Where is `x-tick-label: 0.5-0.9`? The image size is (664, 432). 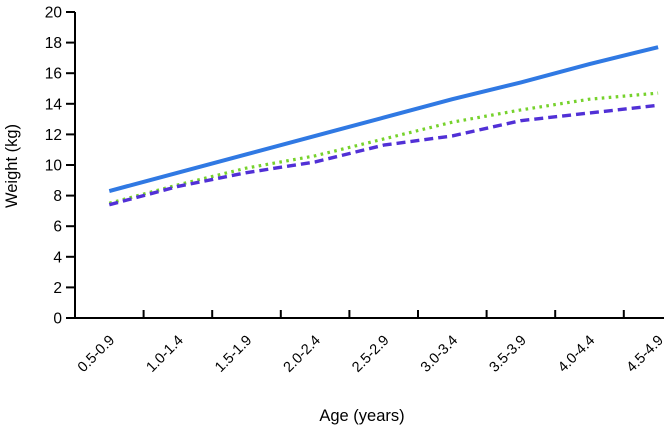
x-tick-label: 0.5-0.9 is located at coordinates (96, 354).